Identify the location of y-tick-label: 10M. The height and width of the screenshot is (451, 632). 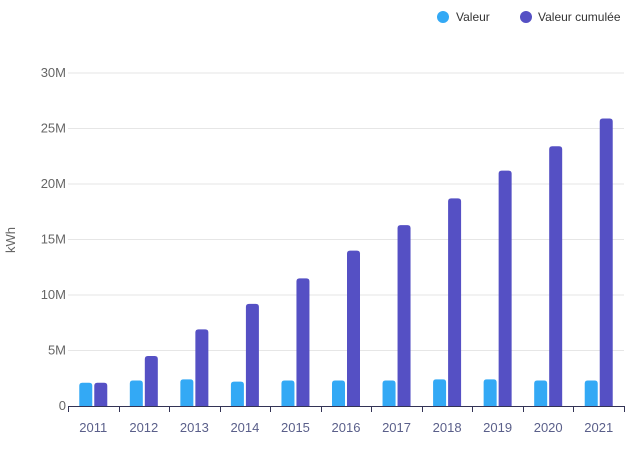
(53, 294).